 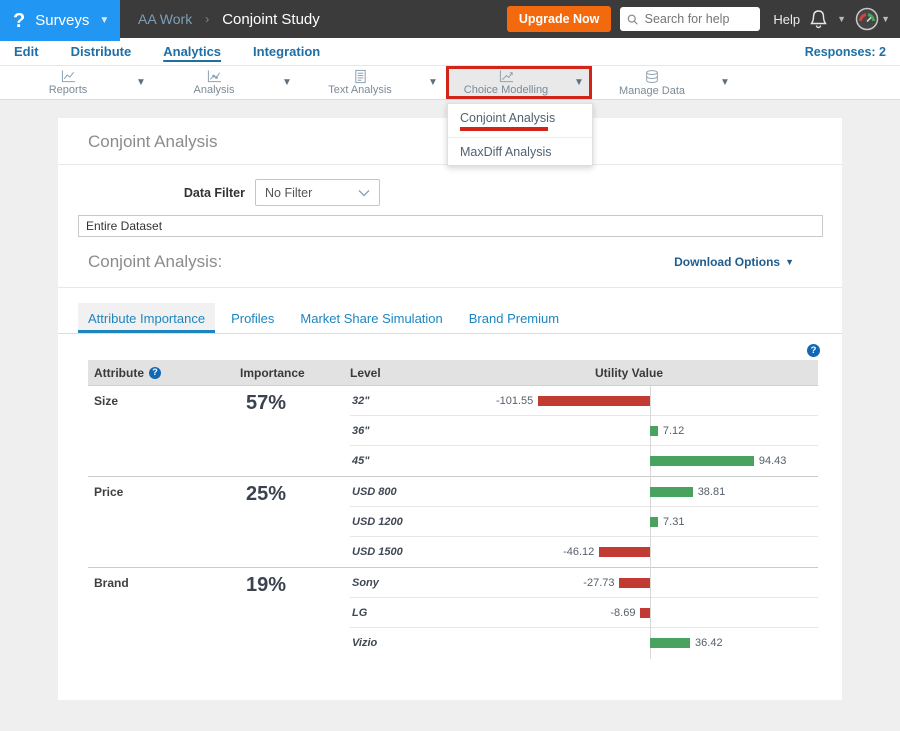 I want to click on nav-item-distribute: Distribute, so click(x=101, y=51).